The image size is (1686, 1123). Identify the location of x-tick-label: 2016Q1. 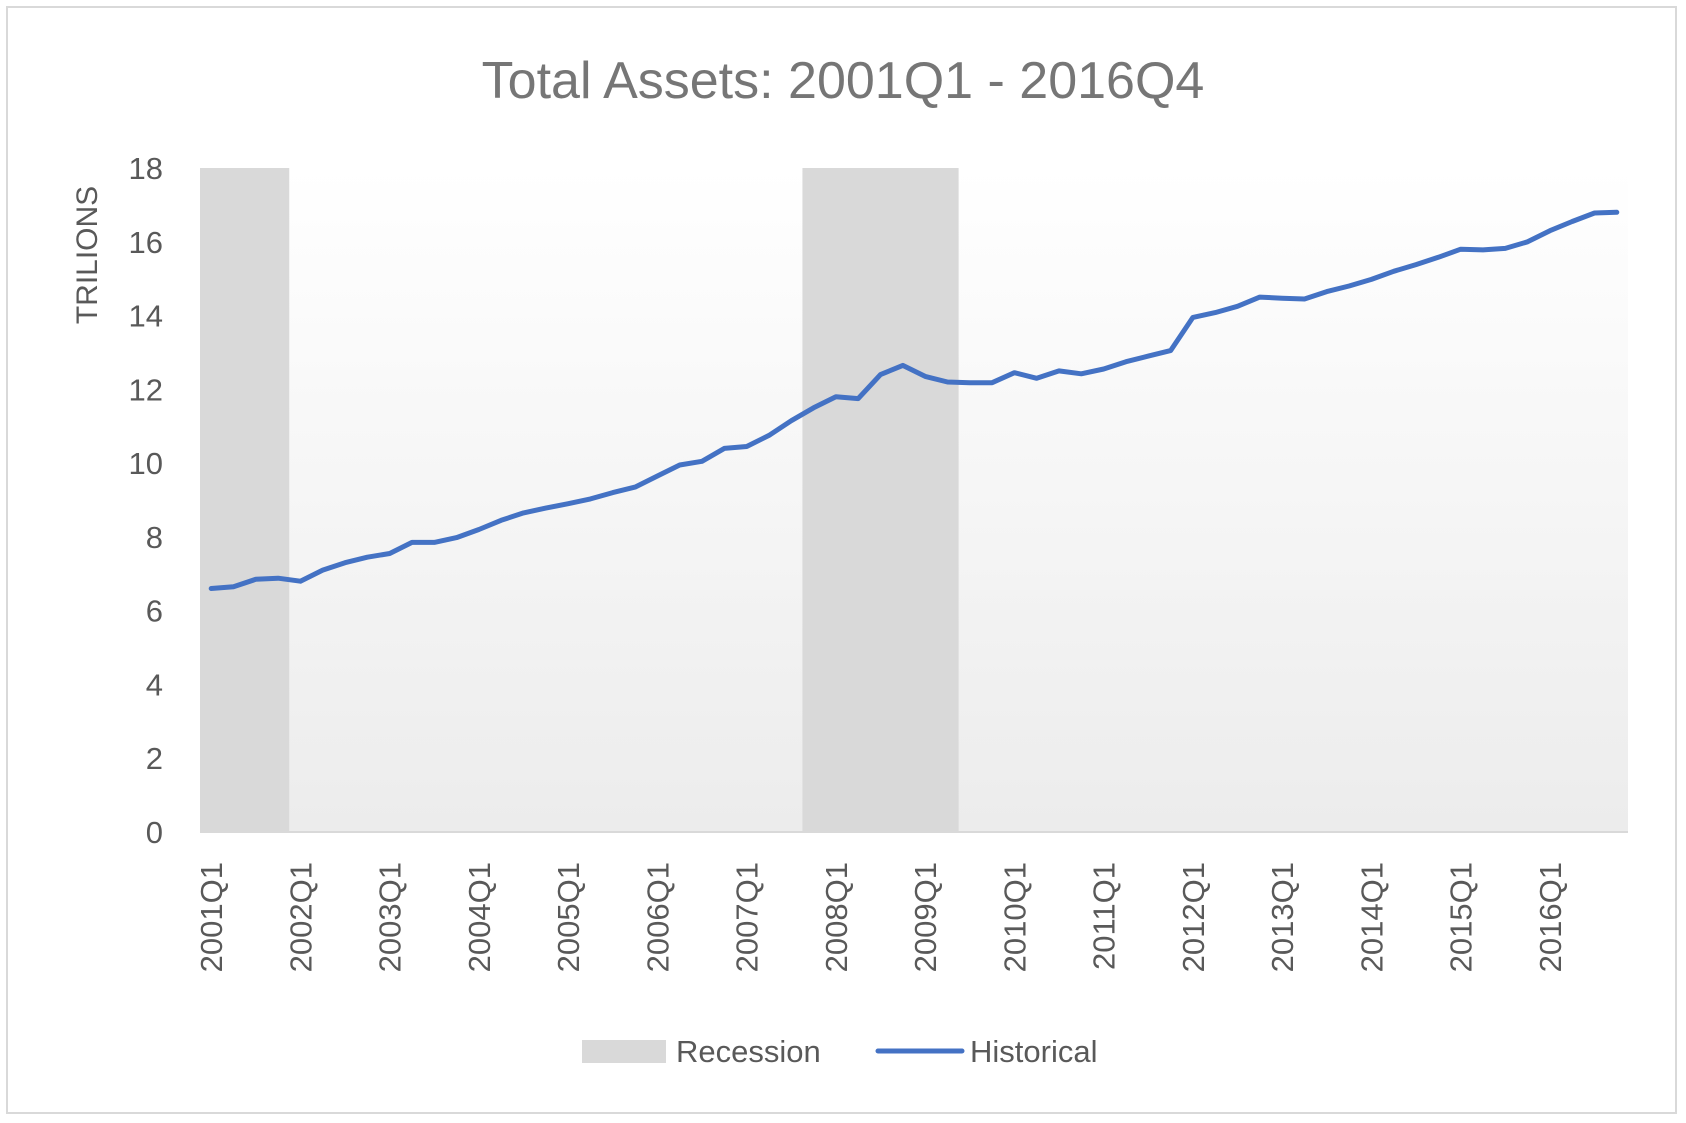
(1550, 917).